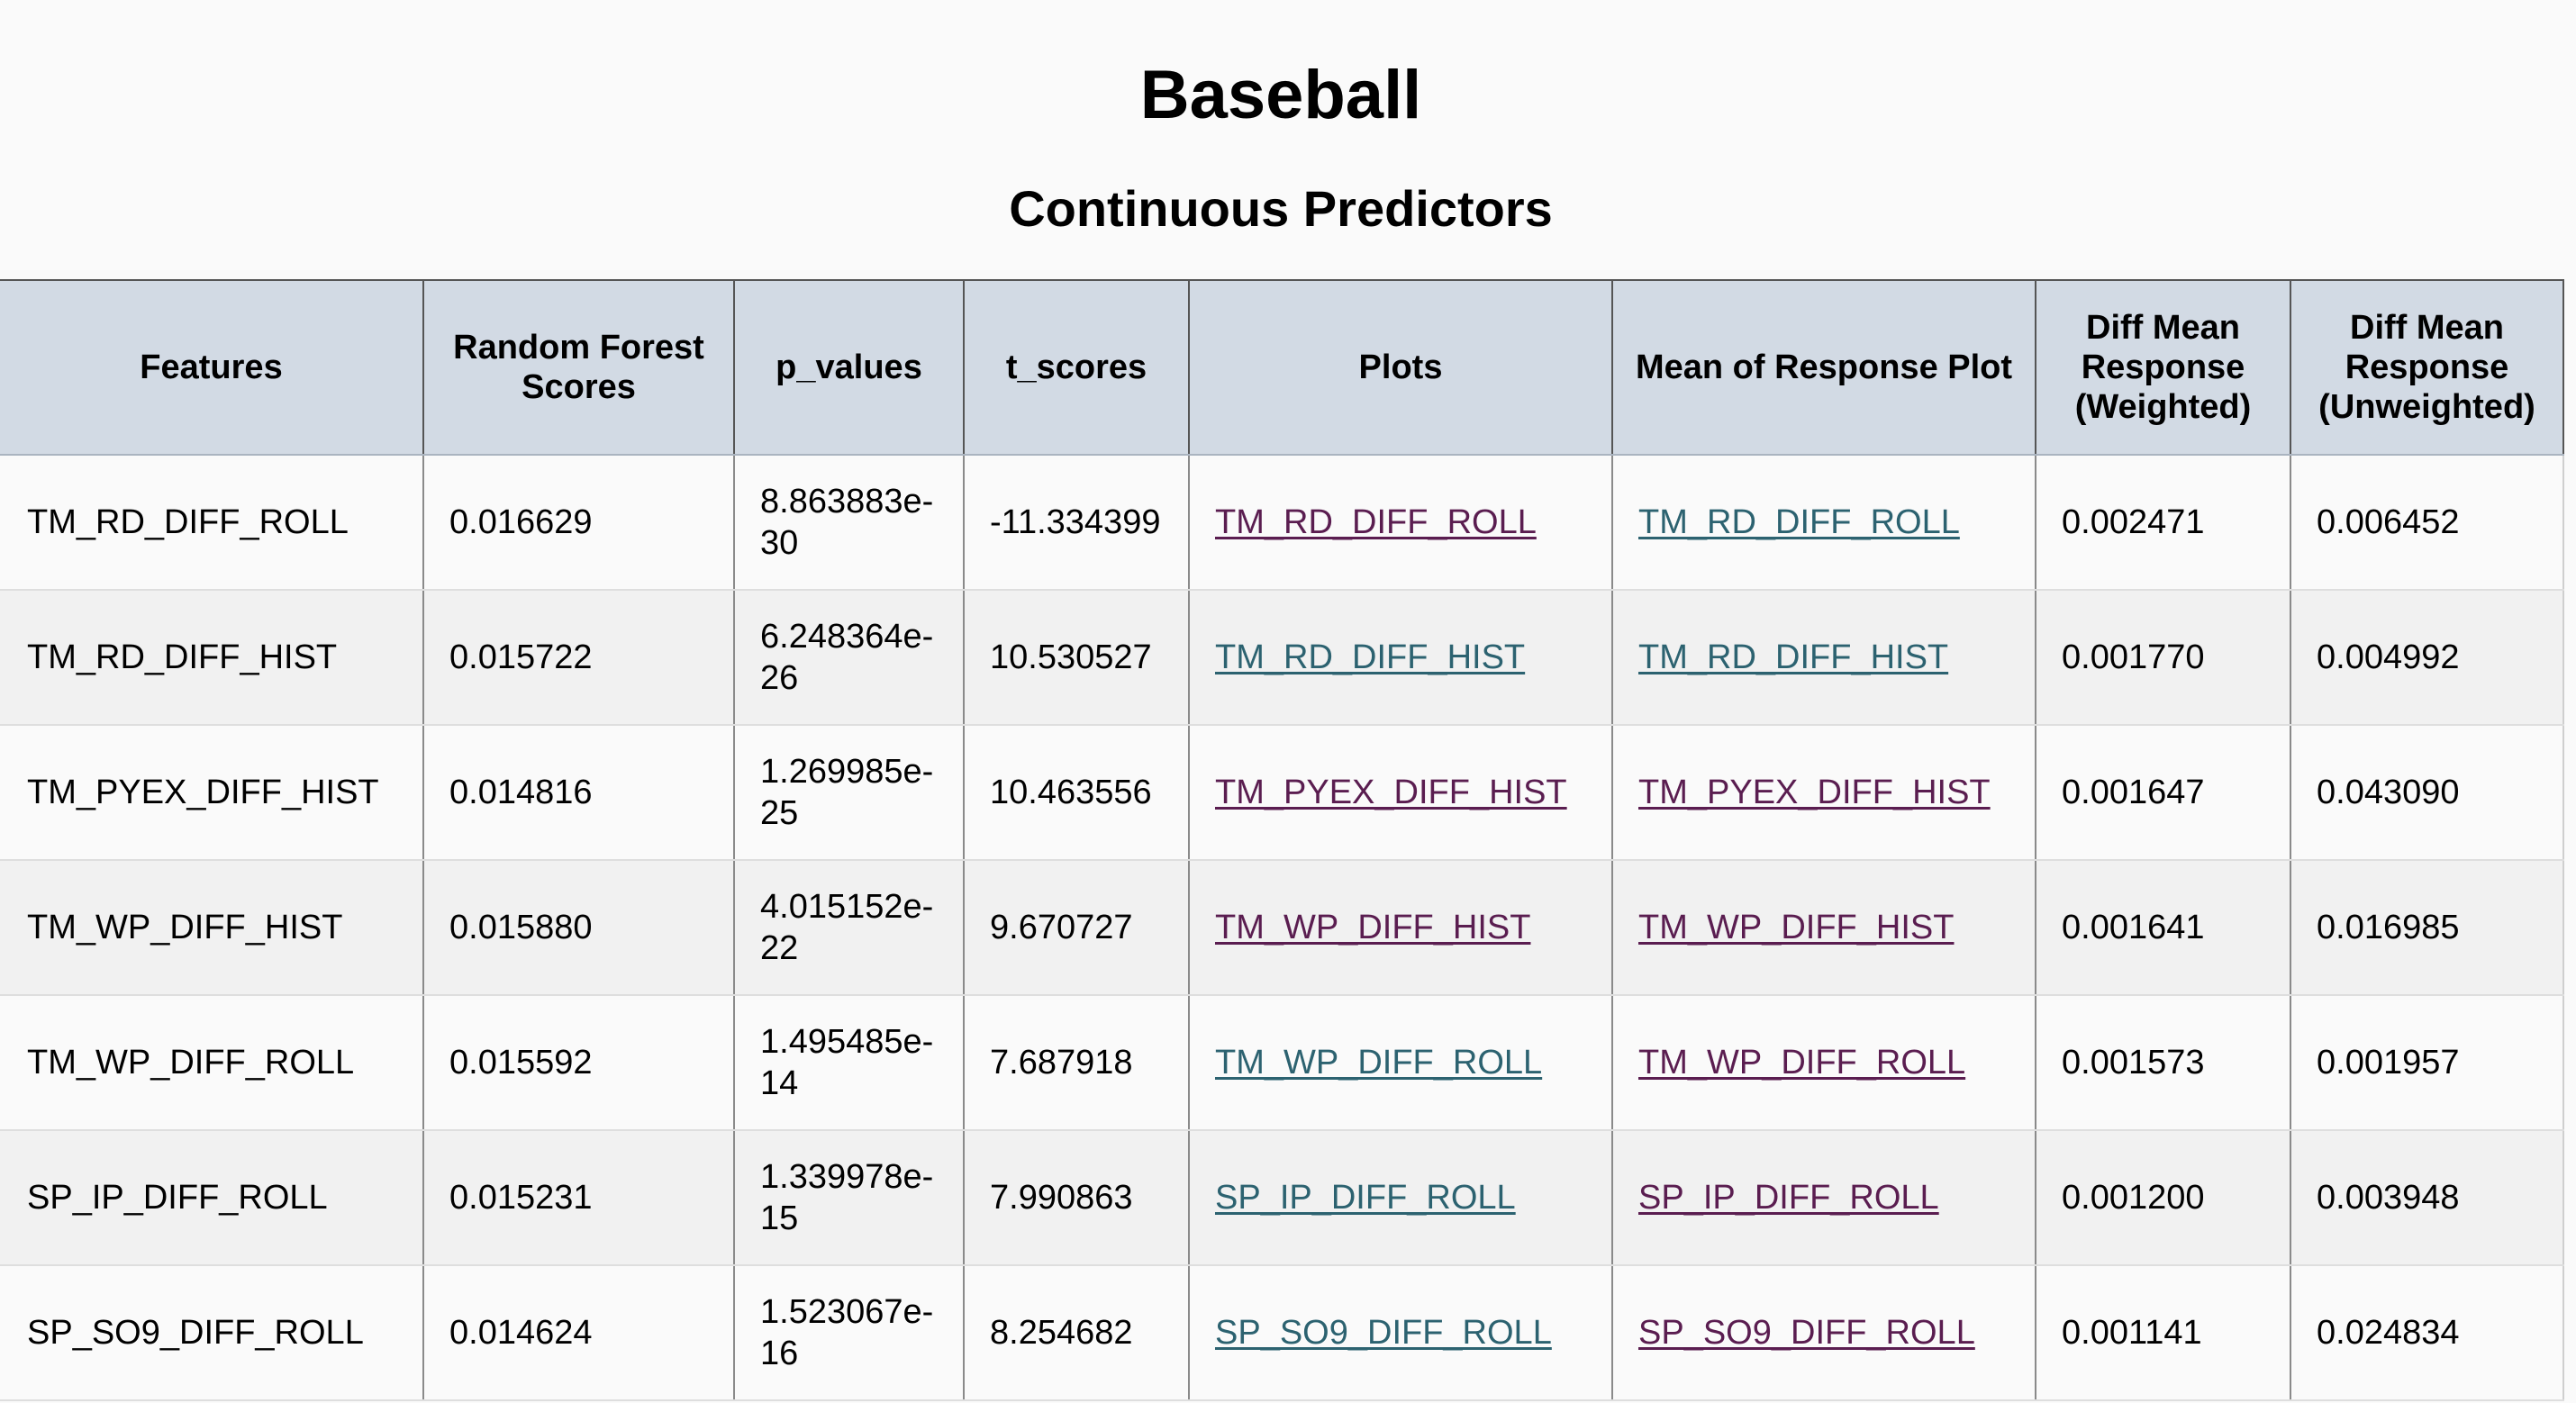 This screenshot has width=2576, height=1403. What do you see at coordinates (2427, 1063) in the screenshot?
I see `diff-mean-response-unweighted-cell: 0.001957` at bounding box center [2427, 1063].